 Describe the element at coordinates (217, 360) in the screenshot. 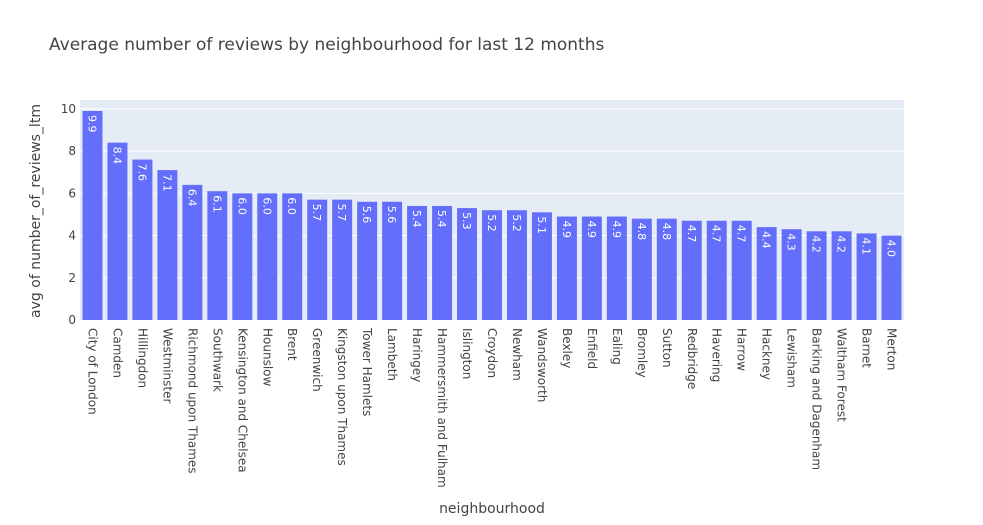

I see `x-tick-label: Southwark` at that location.